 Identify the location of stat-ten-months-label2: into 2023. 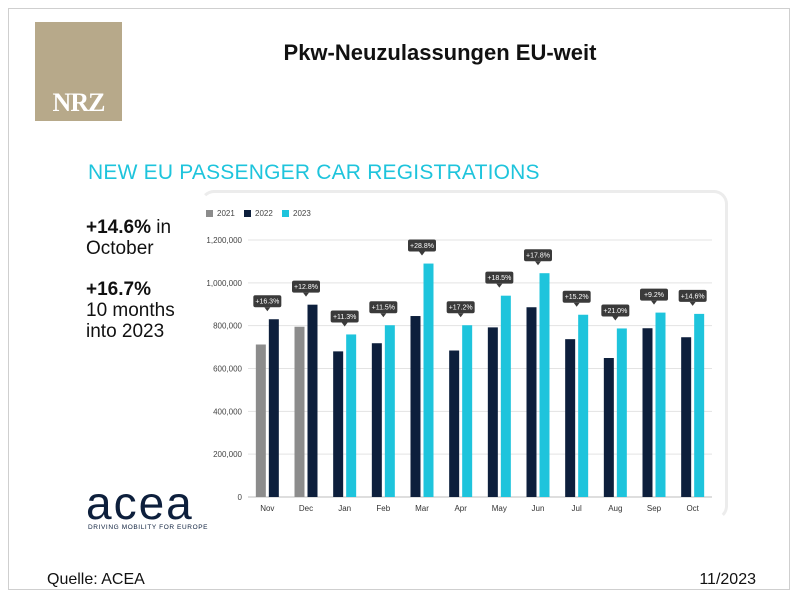
(125, 331).